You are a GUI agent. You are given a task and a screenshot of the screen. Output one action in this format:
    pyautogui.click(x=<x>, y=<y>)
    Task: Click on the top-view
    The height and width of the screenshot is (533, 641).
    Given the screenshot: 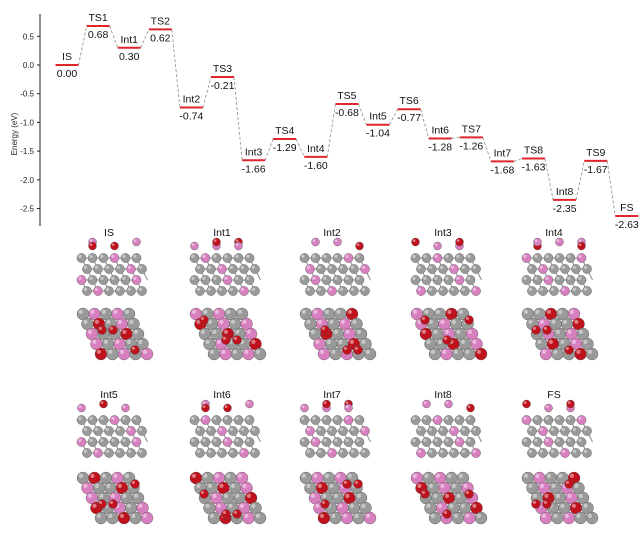 What is the action you would take?
    pyautogui.click(x=338, y=498)
    